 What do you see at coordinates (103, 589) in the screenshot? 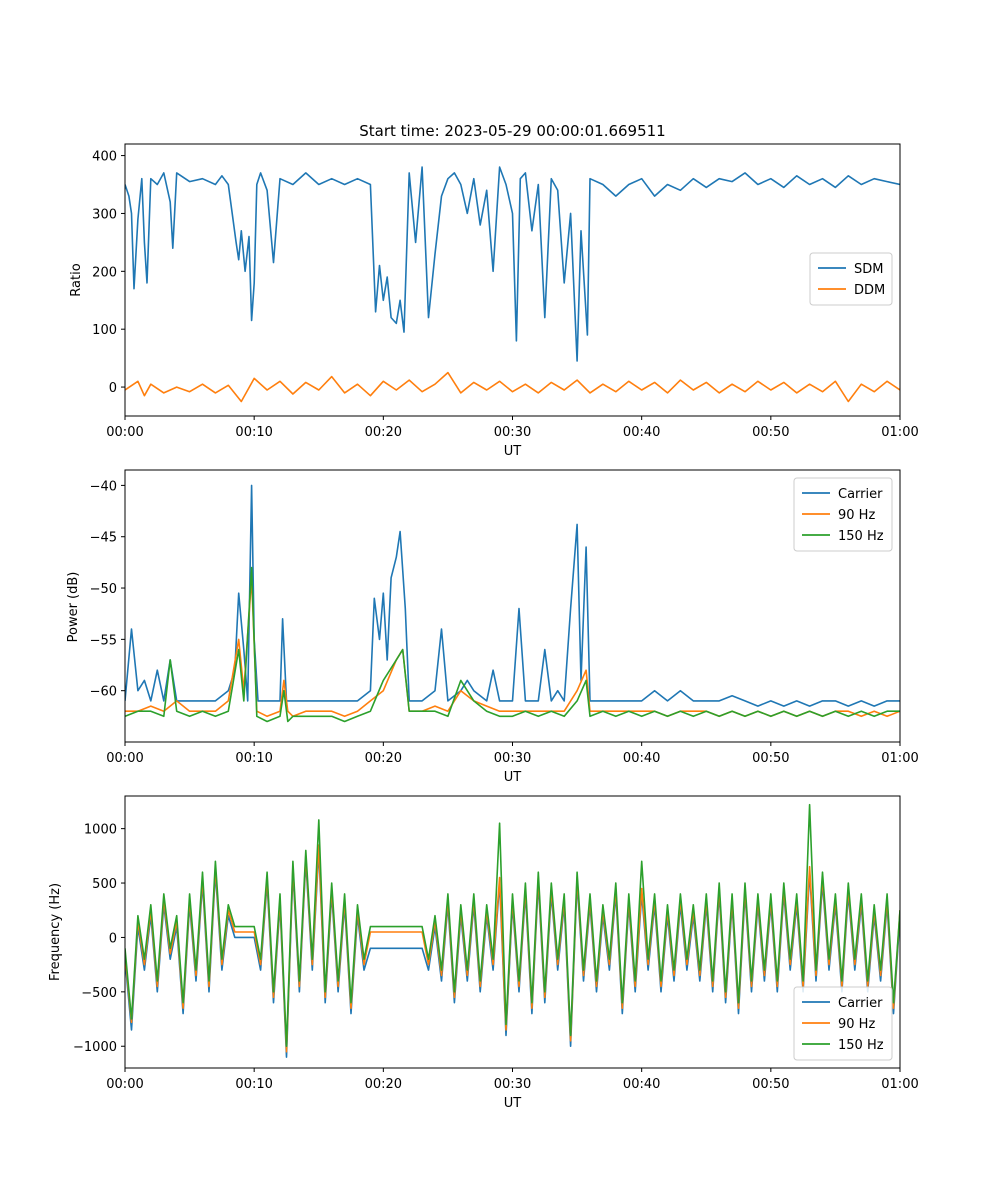
I see `y-tick-label: −50` at bounding box center [103, 589].